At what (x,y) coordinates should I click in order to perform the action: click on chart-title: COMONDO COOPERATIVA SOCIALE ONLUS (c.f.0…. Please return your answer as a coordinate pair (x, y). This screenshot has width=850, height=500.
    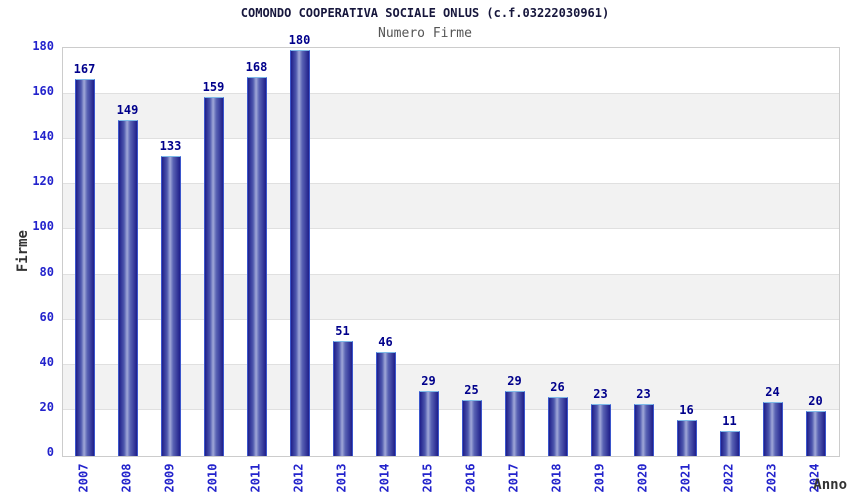
    Looking at the image, I should click on (425, 13).